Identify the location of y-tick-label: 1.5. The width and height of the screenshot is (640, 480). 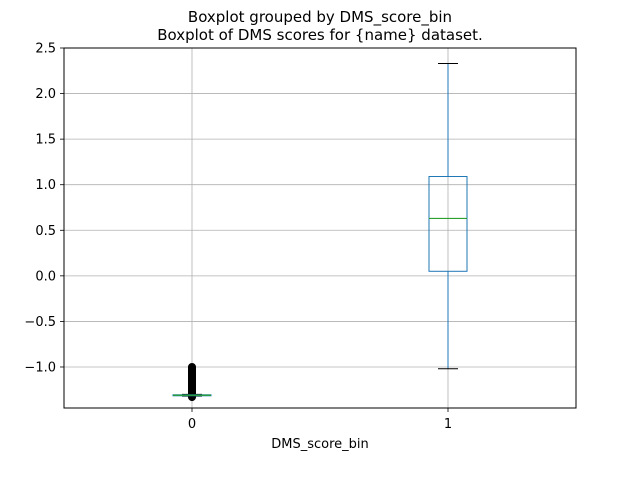
(45, 140).